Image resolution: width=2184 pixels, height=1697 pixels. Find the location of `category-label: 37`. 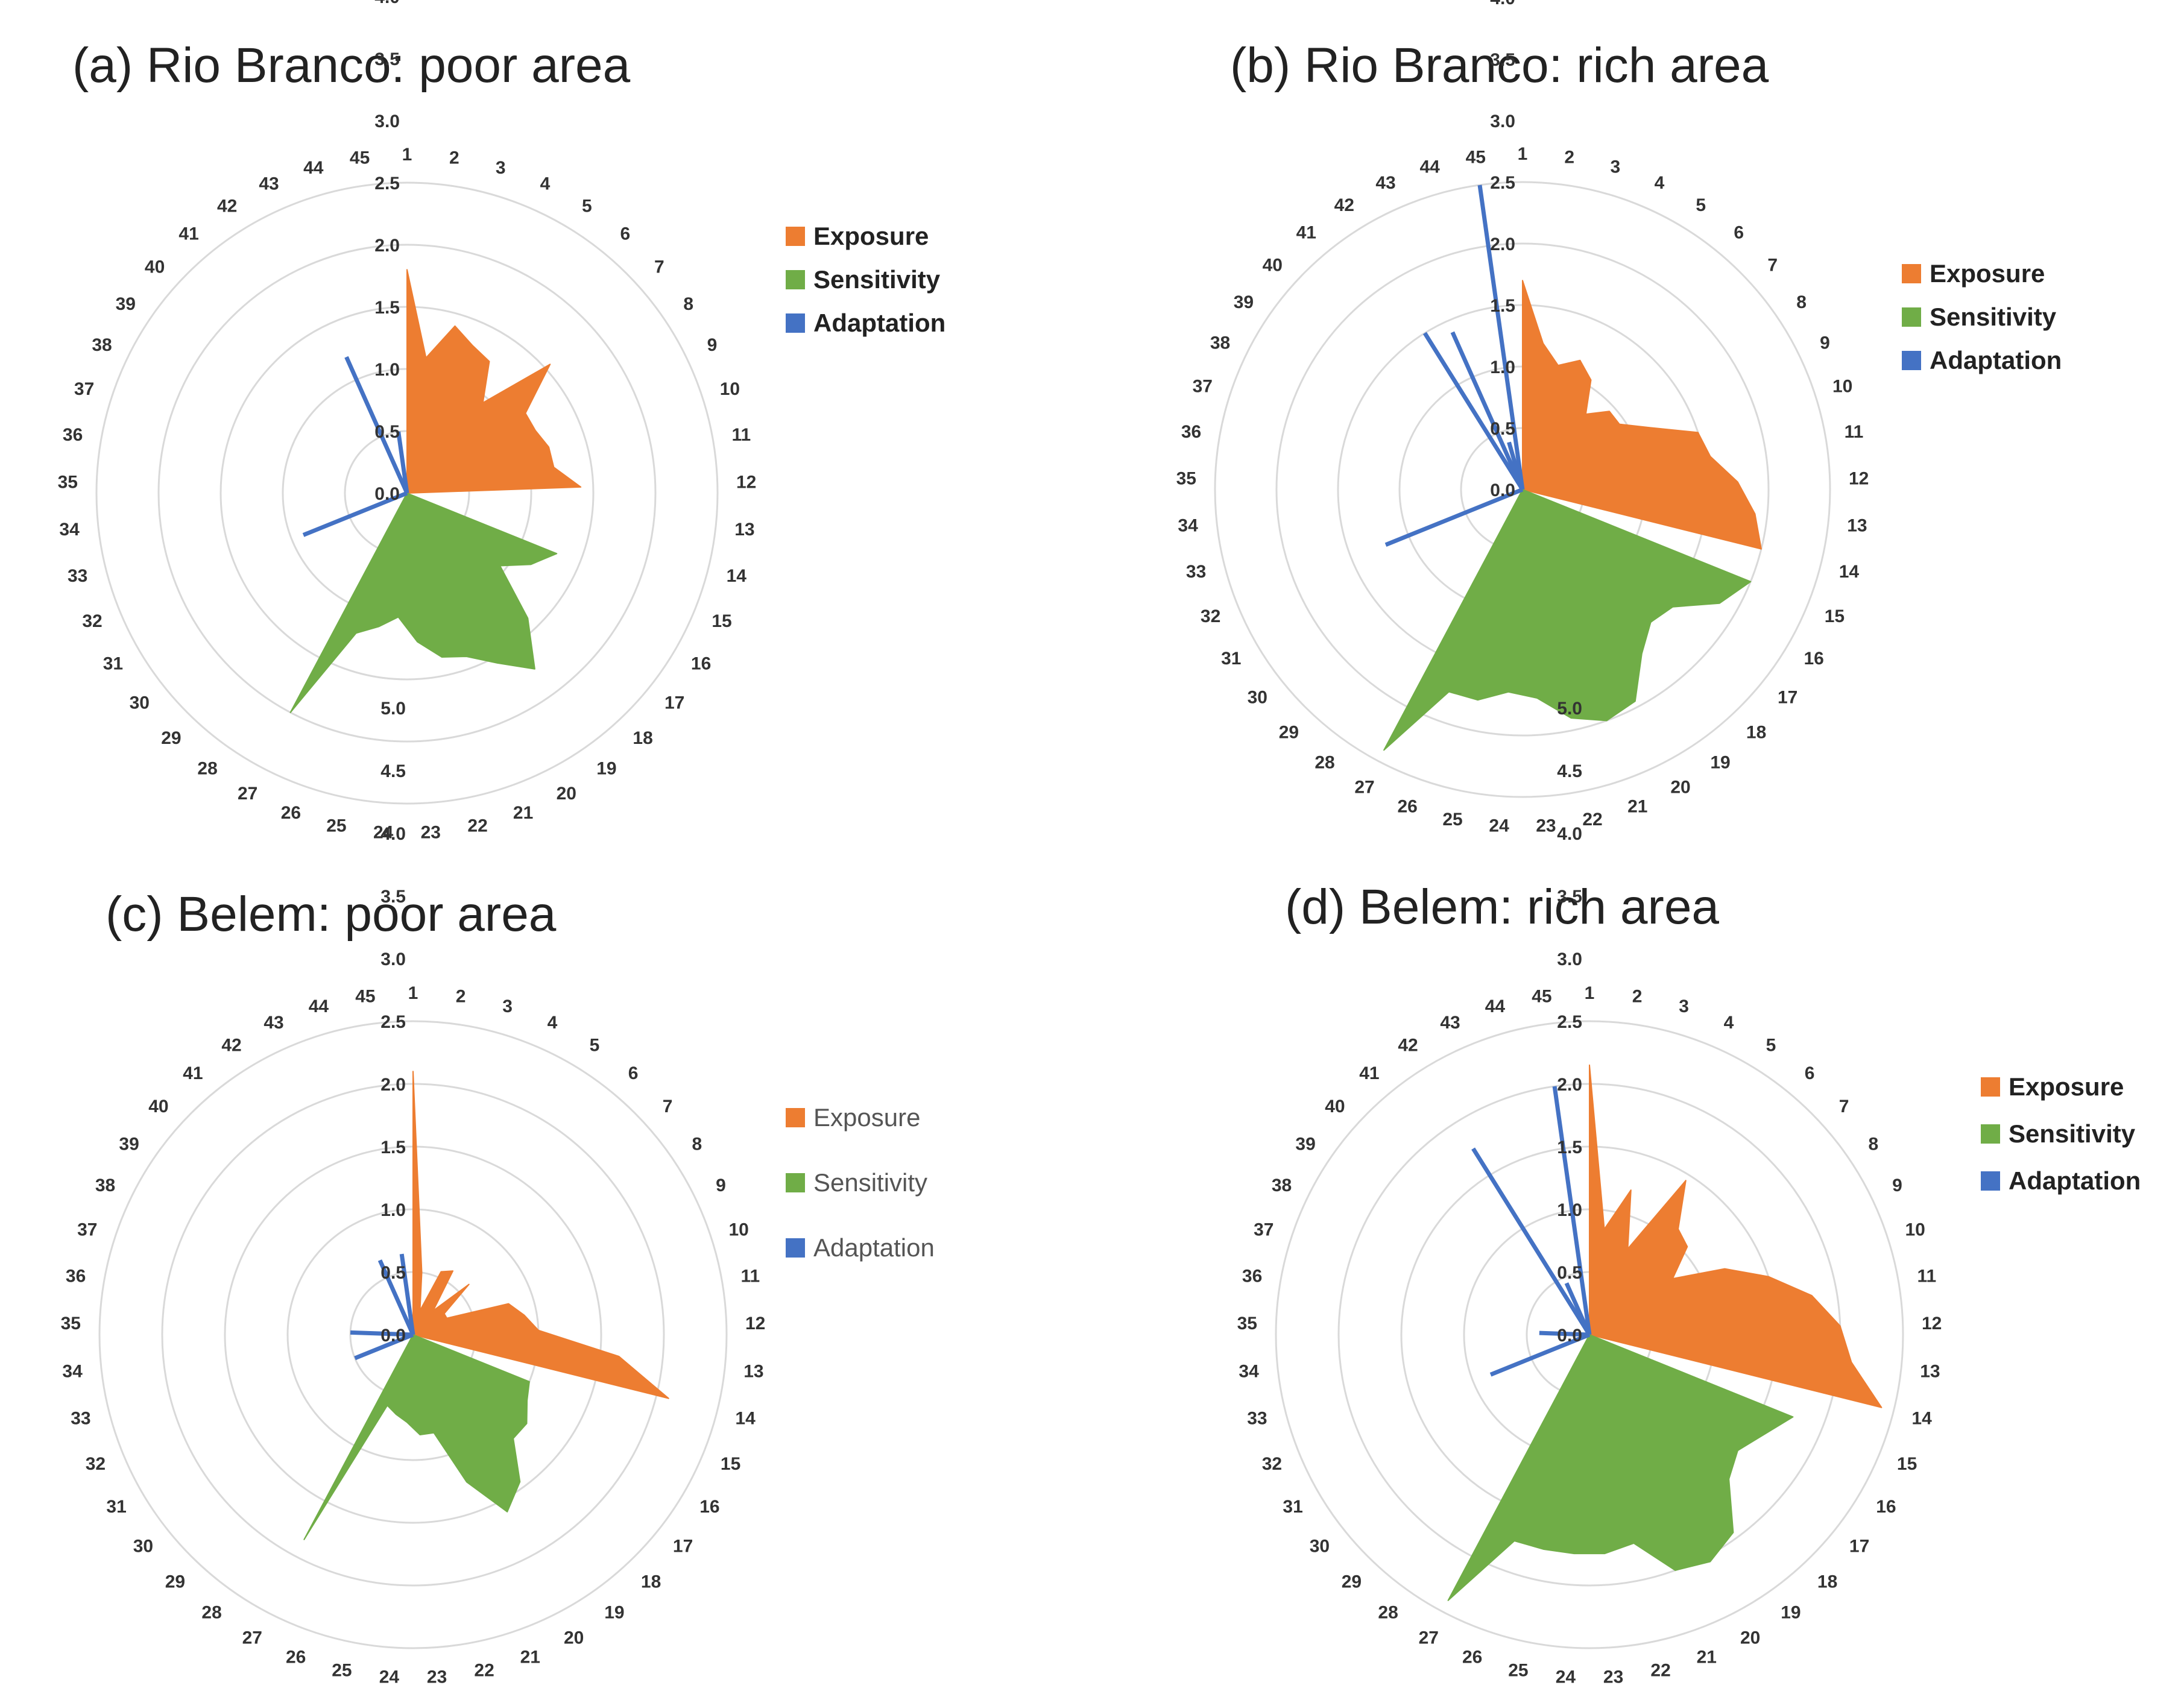

category-label: 37 is located at coordinates (1203, 387).